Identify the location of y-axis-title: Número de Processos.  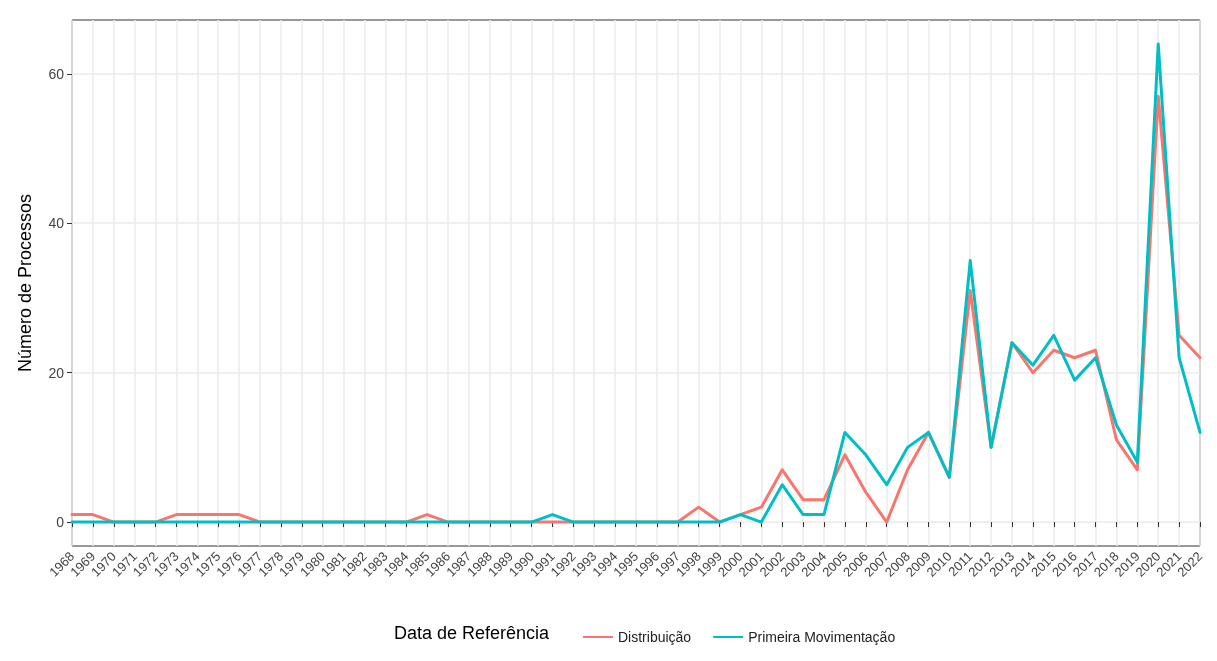
(25, 283).